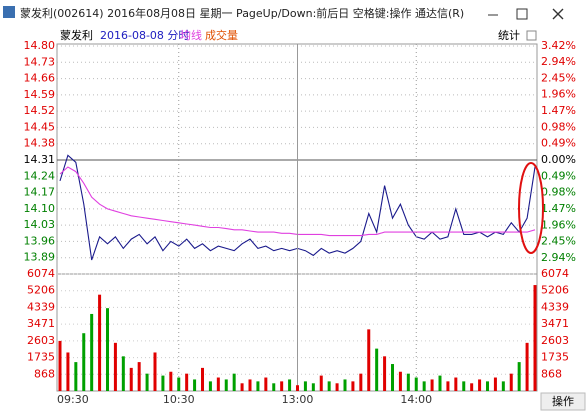 This screenshot has width=587, height=412. I want to click on stats-button: 统计, so click(509, 35).